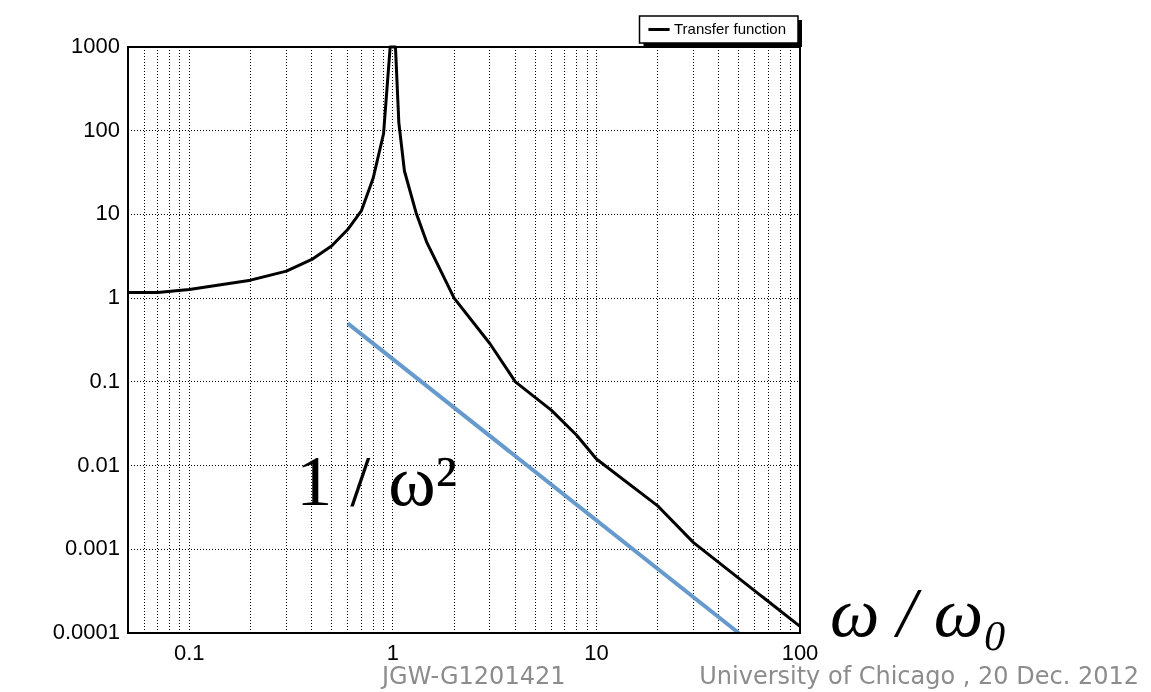 The height and width of the screenshot is (692, 1151). What do you see at coordinates (107, 213) in the screenshot?
I see `y-tick-label: 10` at bounding box center [107, 213].